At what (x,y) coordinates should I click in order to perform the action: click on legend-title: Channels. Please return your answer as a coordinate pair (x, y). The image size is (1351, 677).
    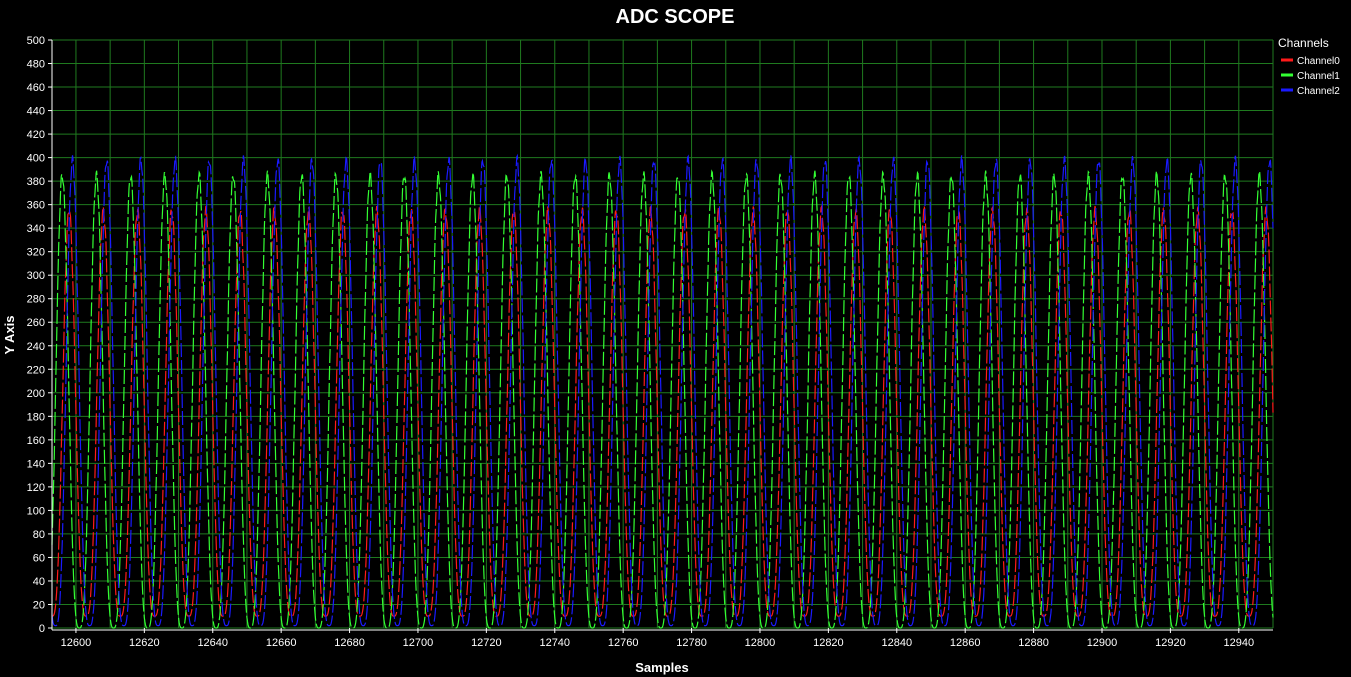
    Looking at the image, I should click on (1303, 43).